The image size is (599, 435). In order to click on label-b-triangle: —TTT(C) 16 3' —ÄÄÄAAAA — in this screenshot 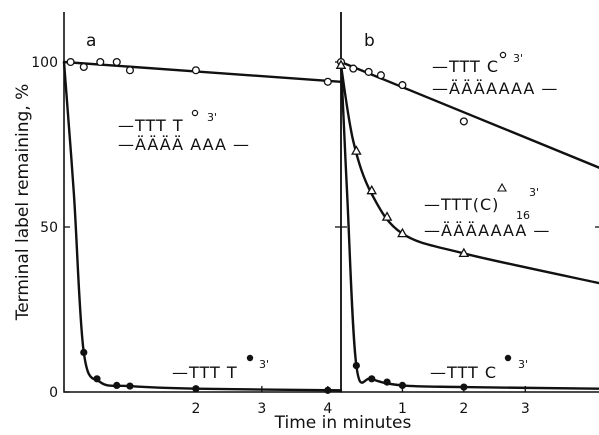, I will do `click(487, 211)`.